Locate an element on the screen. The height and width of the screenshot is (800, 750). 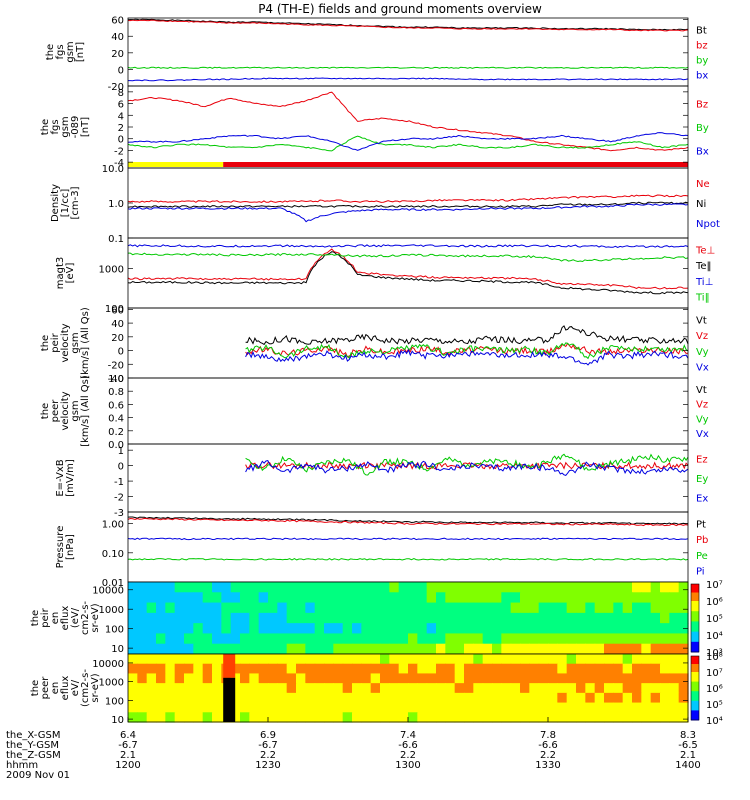
legend-Bz: Bz is located at coordinates (702, 105).